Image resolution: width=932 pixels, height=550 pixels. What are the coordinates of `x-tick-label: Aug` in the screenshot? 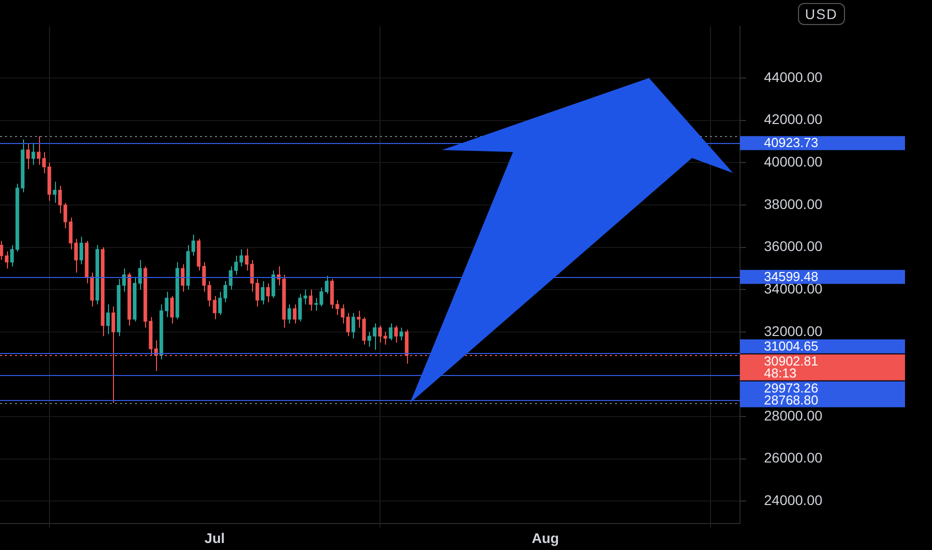 It's located at (545, 538).